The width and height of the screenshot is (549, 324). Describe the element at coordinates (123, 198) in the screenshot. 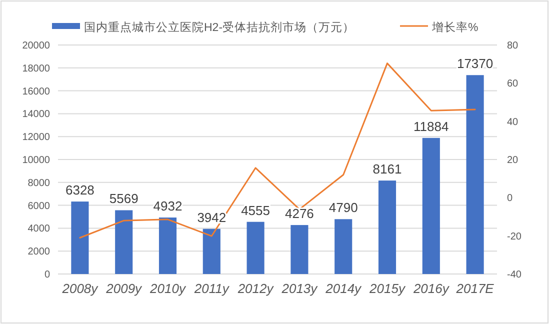

I see `data-label: 5569` at that location.